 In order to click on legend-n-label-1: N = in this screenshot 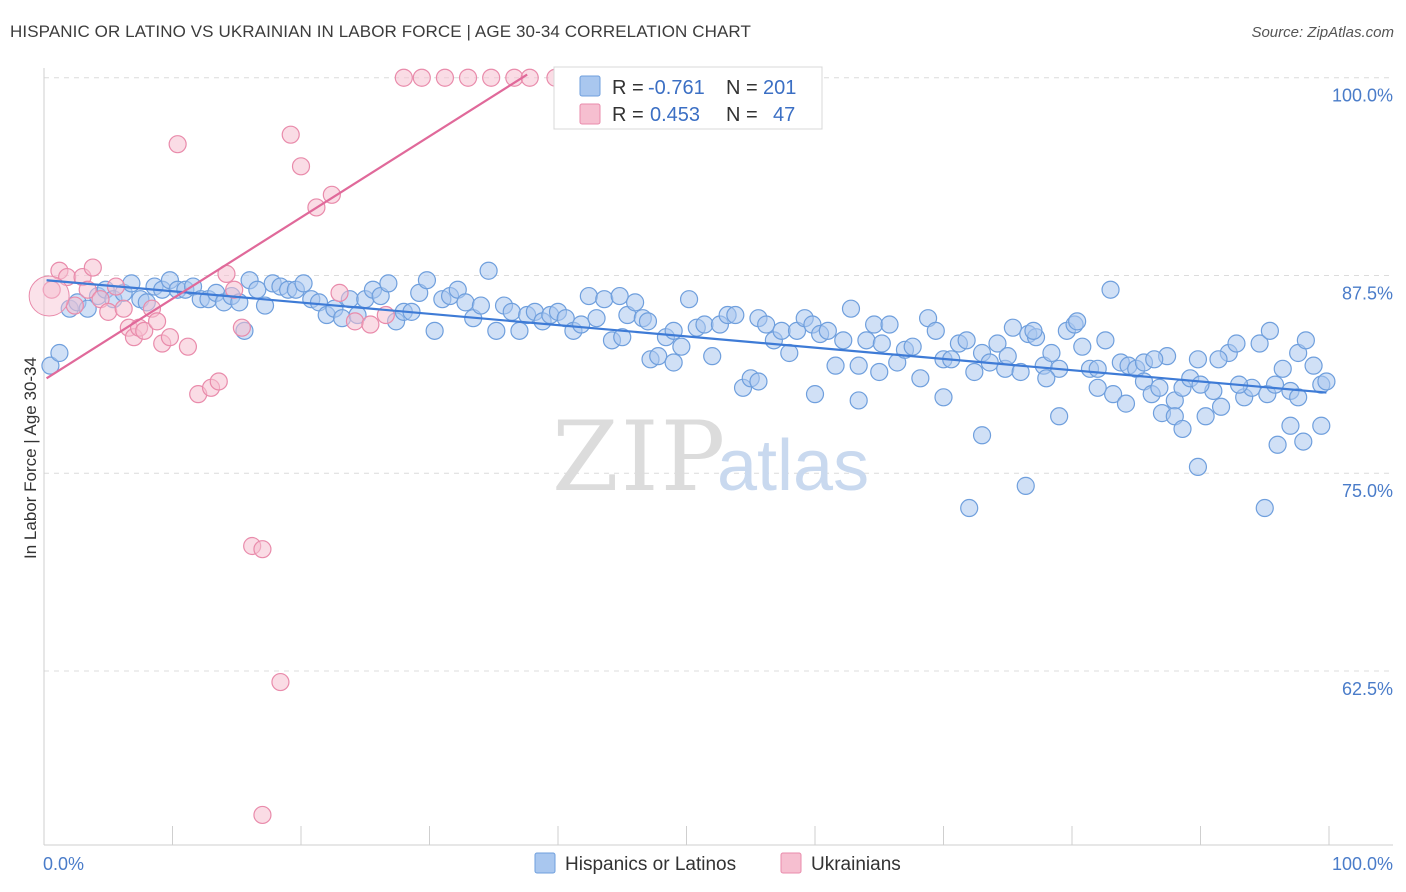, I will do `click(742, 115)`.